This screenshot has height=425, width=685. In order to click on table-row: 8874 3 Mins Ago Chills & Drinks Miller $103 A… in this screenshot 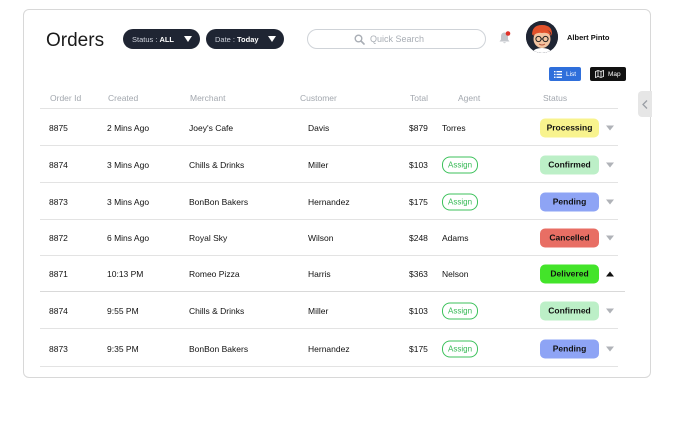, I will do `click(332, 164)`.